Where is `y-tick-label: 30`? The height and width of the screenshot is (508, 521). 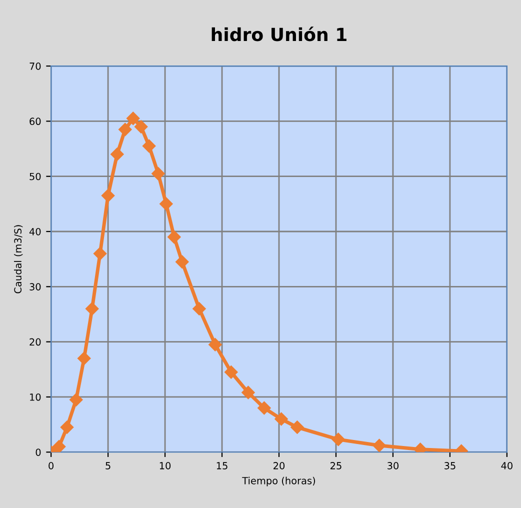 y-tick-label: 30 is located at coordinates (35, 286).